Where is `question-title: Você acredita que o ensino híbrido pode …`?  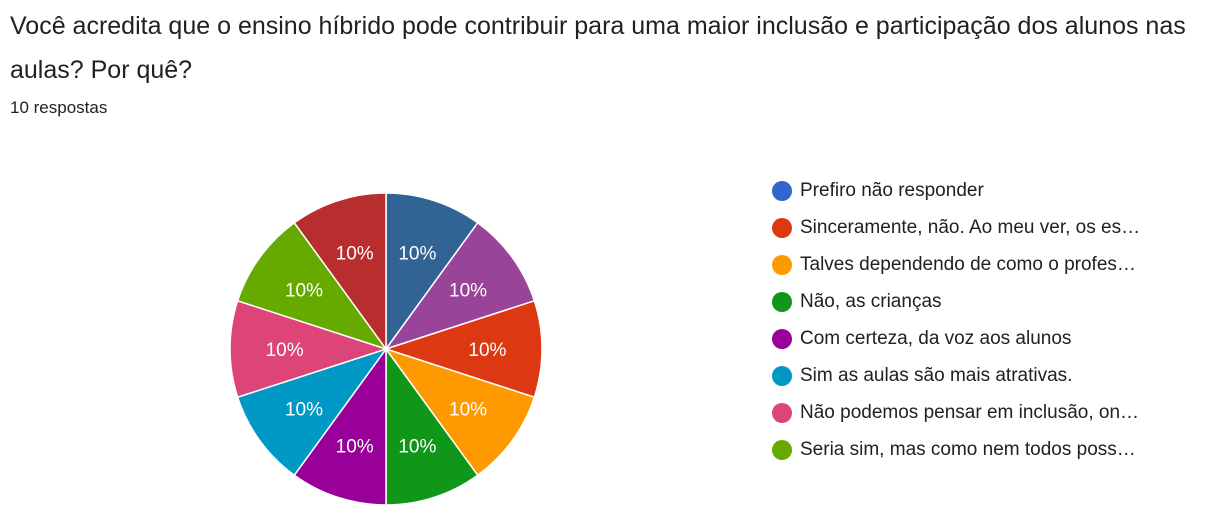
question-title: Você acredita que o ensino híbrido pode … is located at coordinates (598, 48).